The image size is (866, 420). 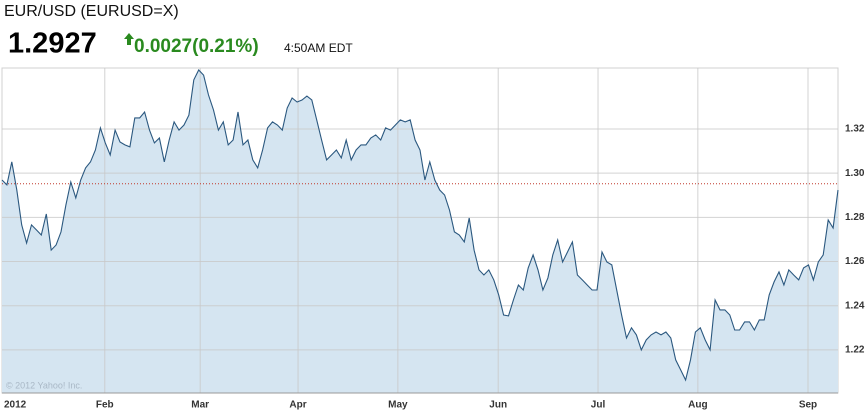 I want to click on y-tick-label: 1.24, so click(x=855, y=305).